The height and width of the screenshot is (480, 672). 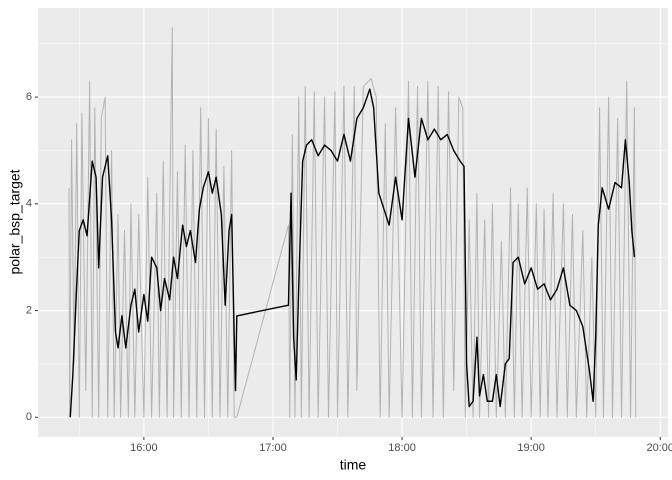 I want to click on x-tick-label: 16:00, so click(x=144, y=448).